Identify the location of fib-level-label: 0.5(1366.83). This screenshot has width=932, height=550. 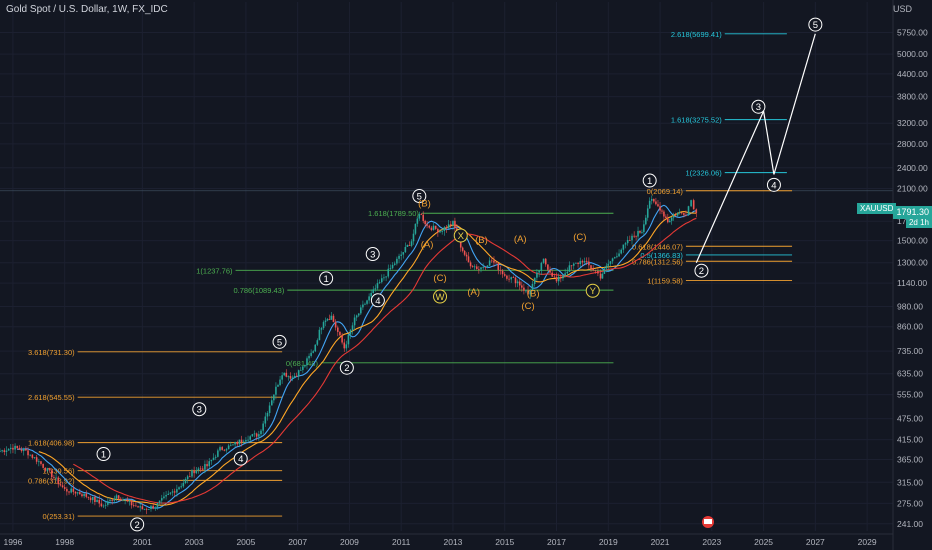
(661, 255).